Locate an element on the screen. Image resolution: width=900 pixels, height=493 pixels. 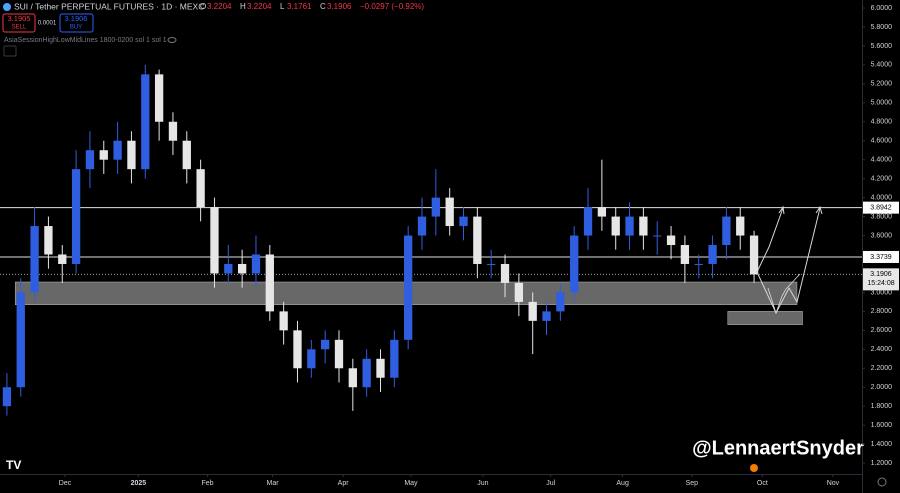
y-tick-label: 2.0000 is located at coordinates (882, 387).